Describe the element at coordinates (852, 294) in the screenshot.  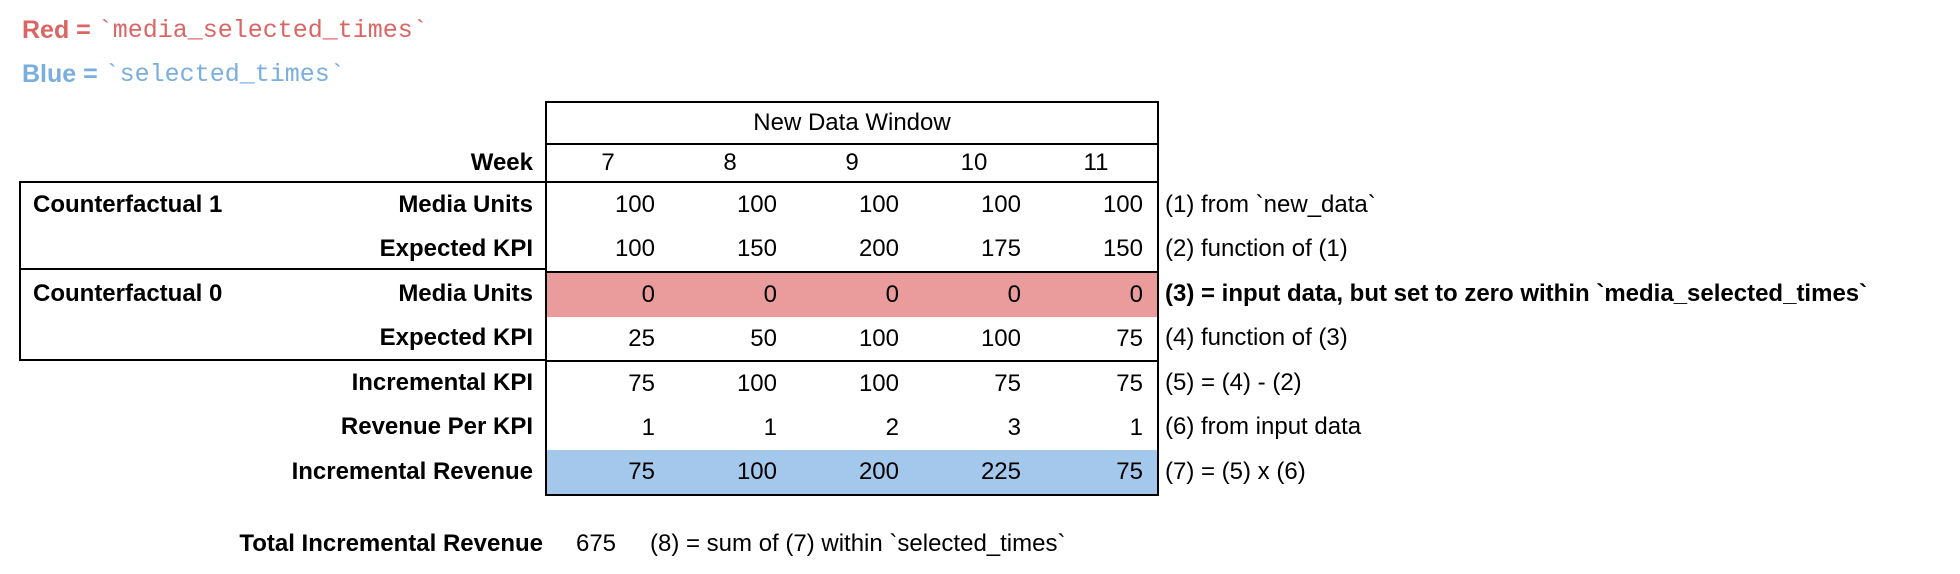
I see `table-row-media-units-cf0-highlight-red: 0 0 0 0 0` at that location.